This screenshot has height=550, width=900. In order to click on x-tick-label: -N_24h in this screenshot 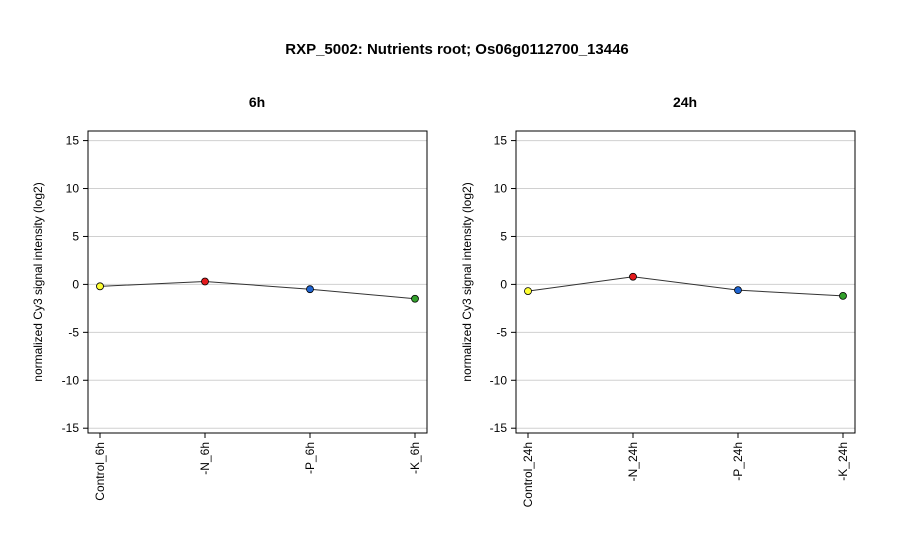, I will do `click(633, 461)`.